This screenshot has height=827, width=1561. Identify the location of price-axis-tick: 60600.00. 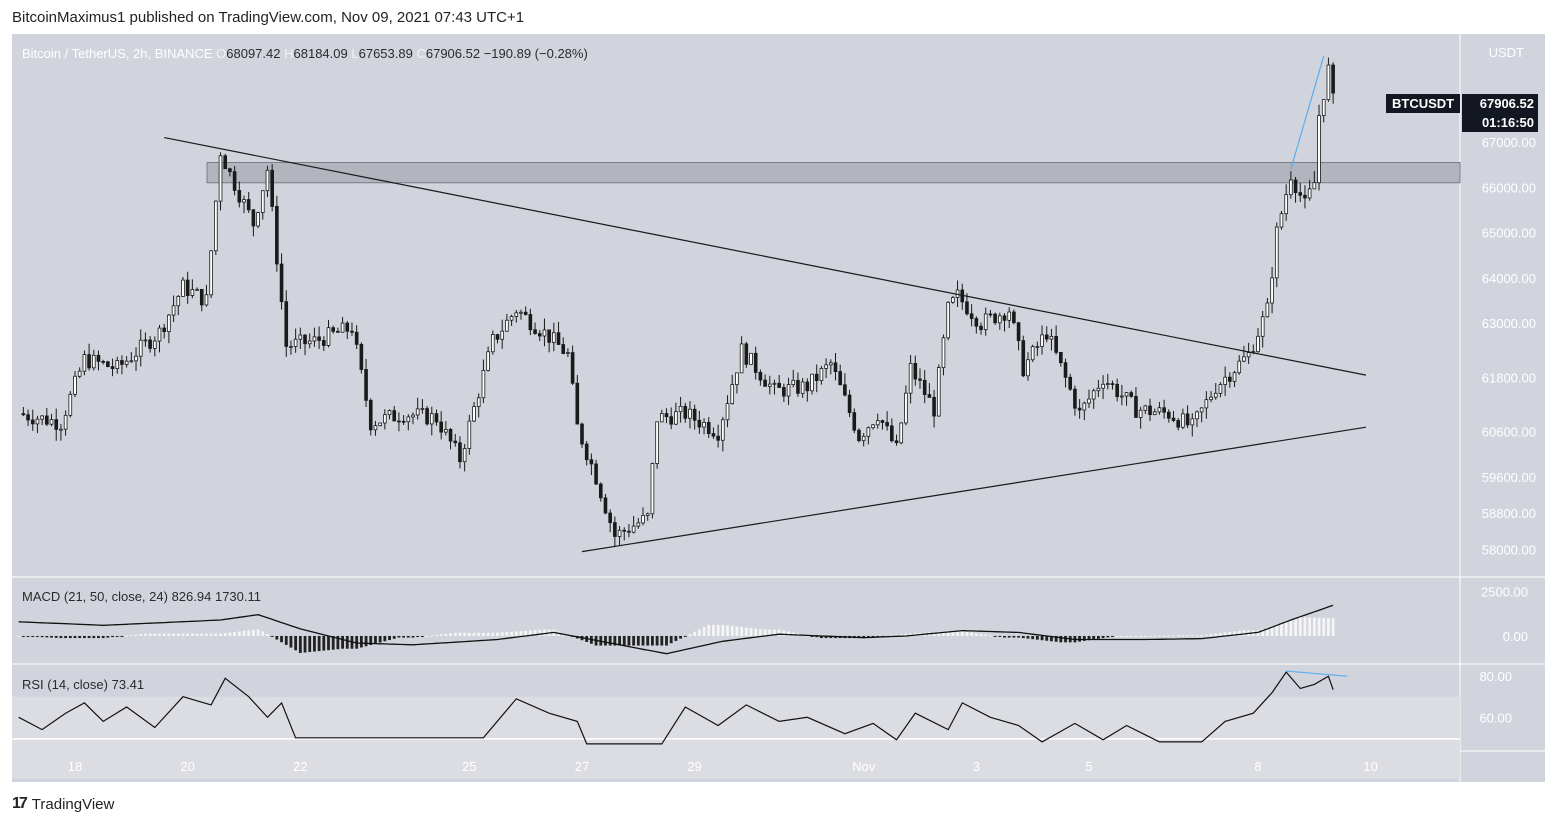
(1509, 432).